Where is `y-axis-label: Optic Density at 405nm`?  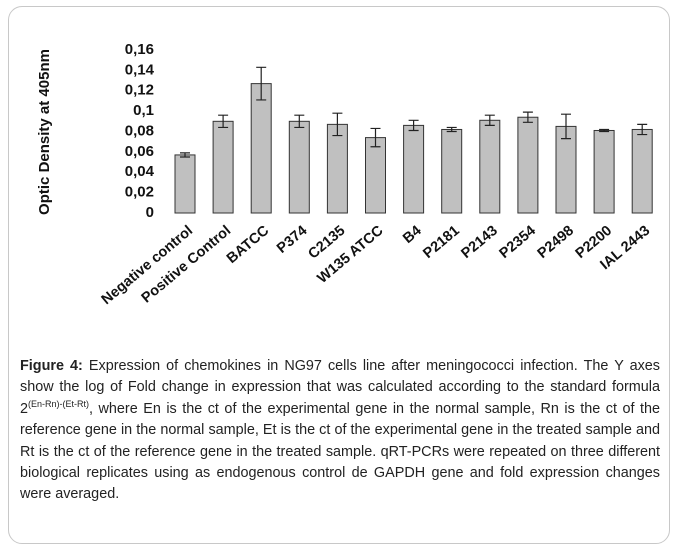 y-axis-label: Optic Density at 405nm is located at coordinates (44, 132).